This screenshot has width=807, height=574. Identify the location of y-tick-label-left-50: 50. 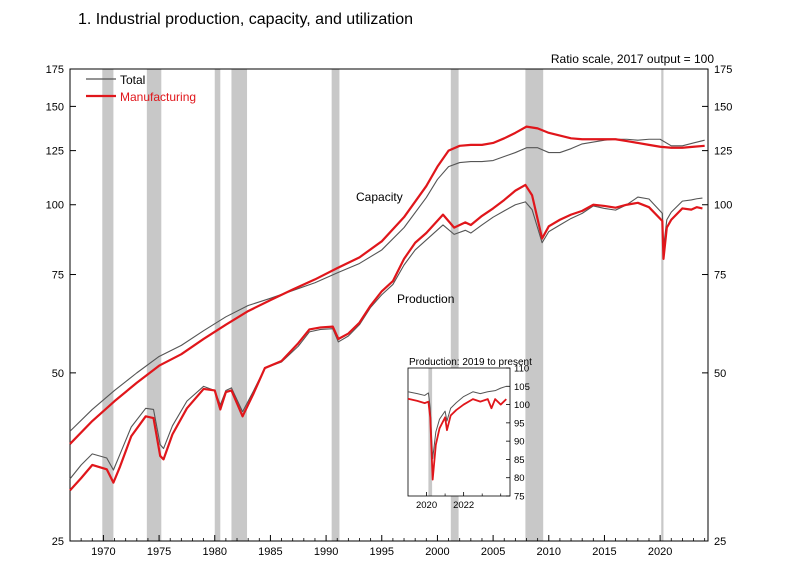
(58, 374).